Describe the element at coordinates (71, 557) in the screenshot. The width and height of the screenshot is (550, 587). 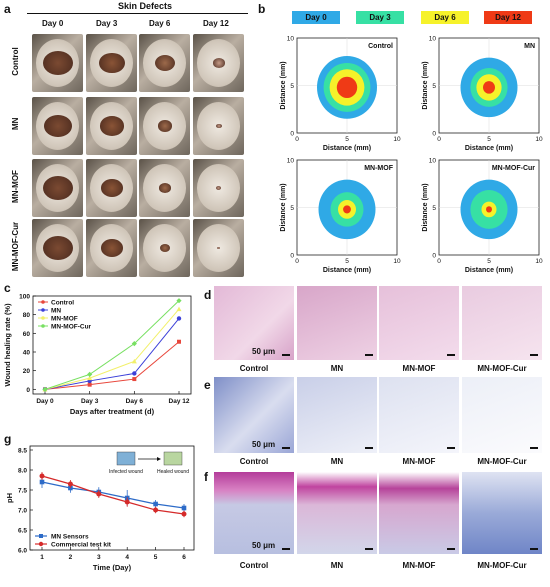
I see `x-tick-label: 2` at that location.